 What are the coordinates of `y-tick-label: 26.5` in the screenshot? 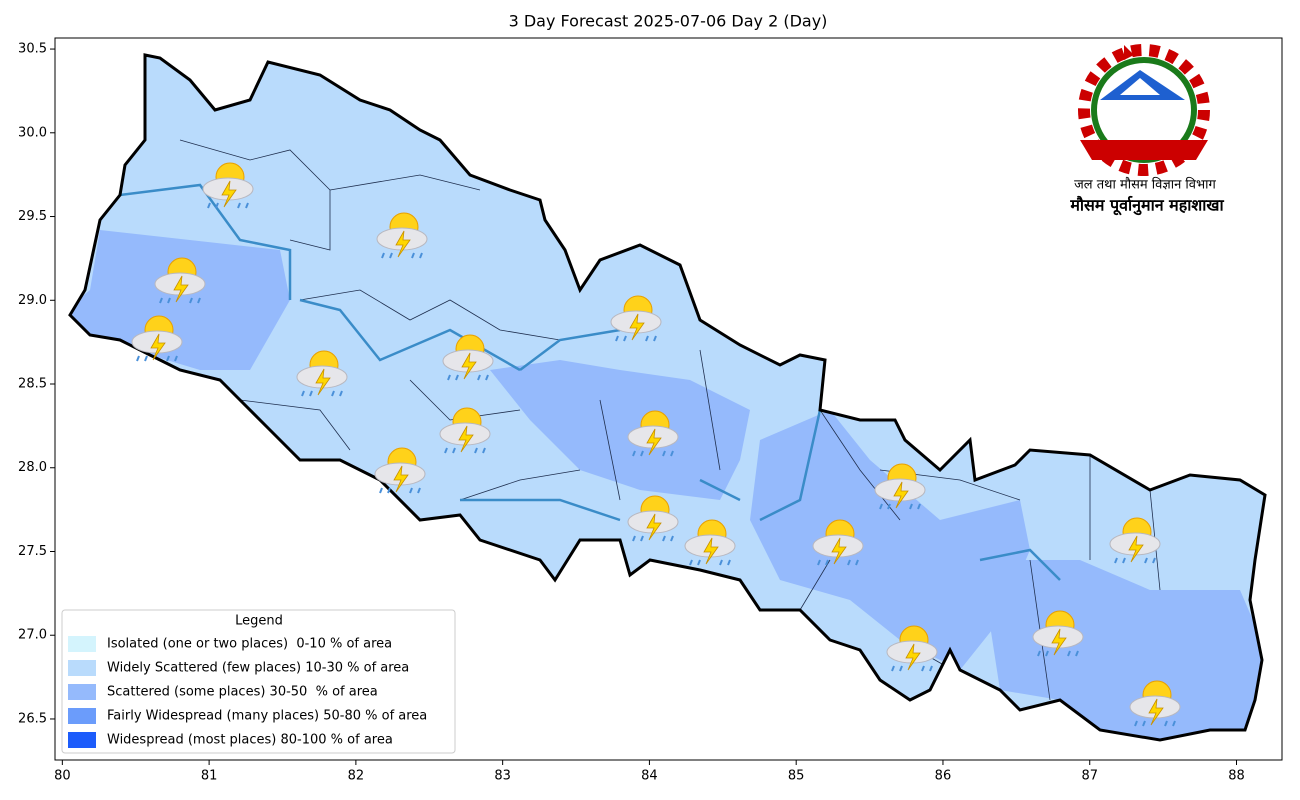 It's located at (32, 718).